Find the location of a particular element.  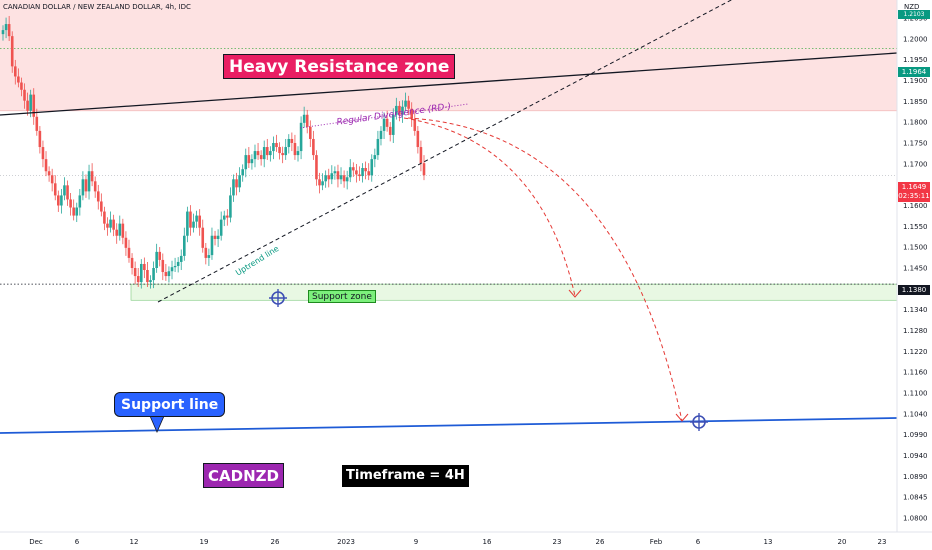

price-tick-label: 1.1550 is located at coordinates (915, 227).